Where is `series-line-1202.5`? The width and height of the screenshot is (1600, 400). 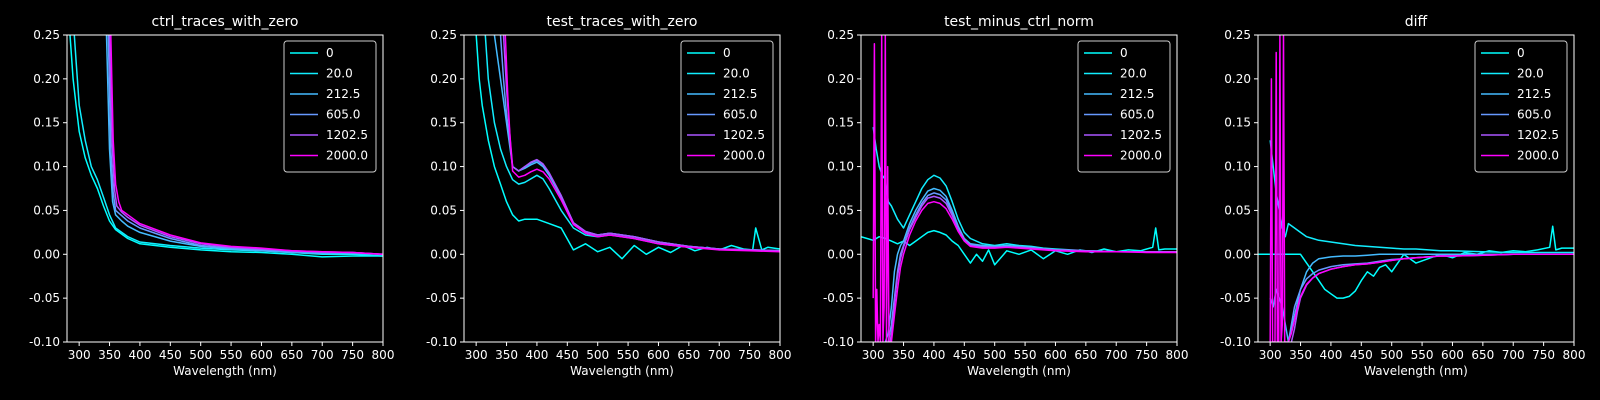
series-line-1202.5 is located at coordinates (641, 143).